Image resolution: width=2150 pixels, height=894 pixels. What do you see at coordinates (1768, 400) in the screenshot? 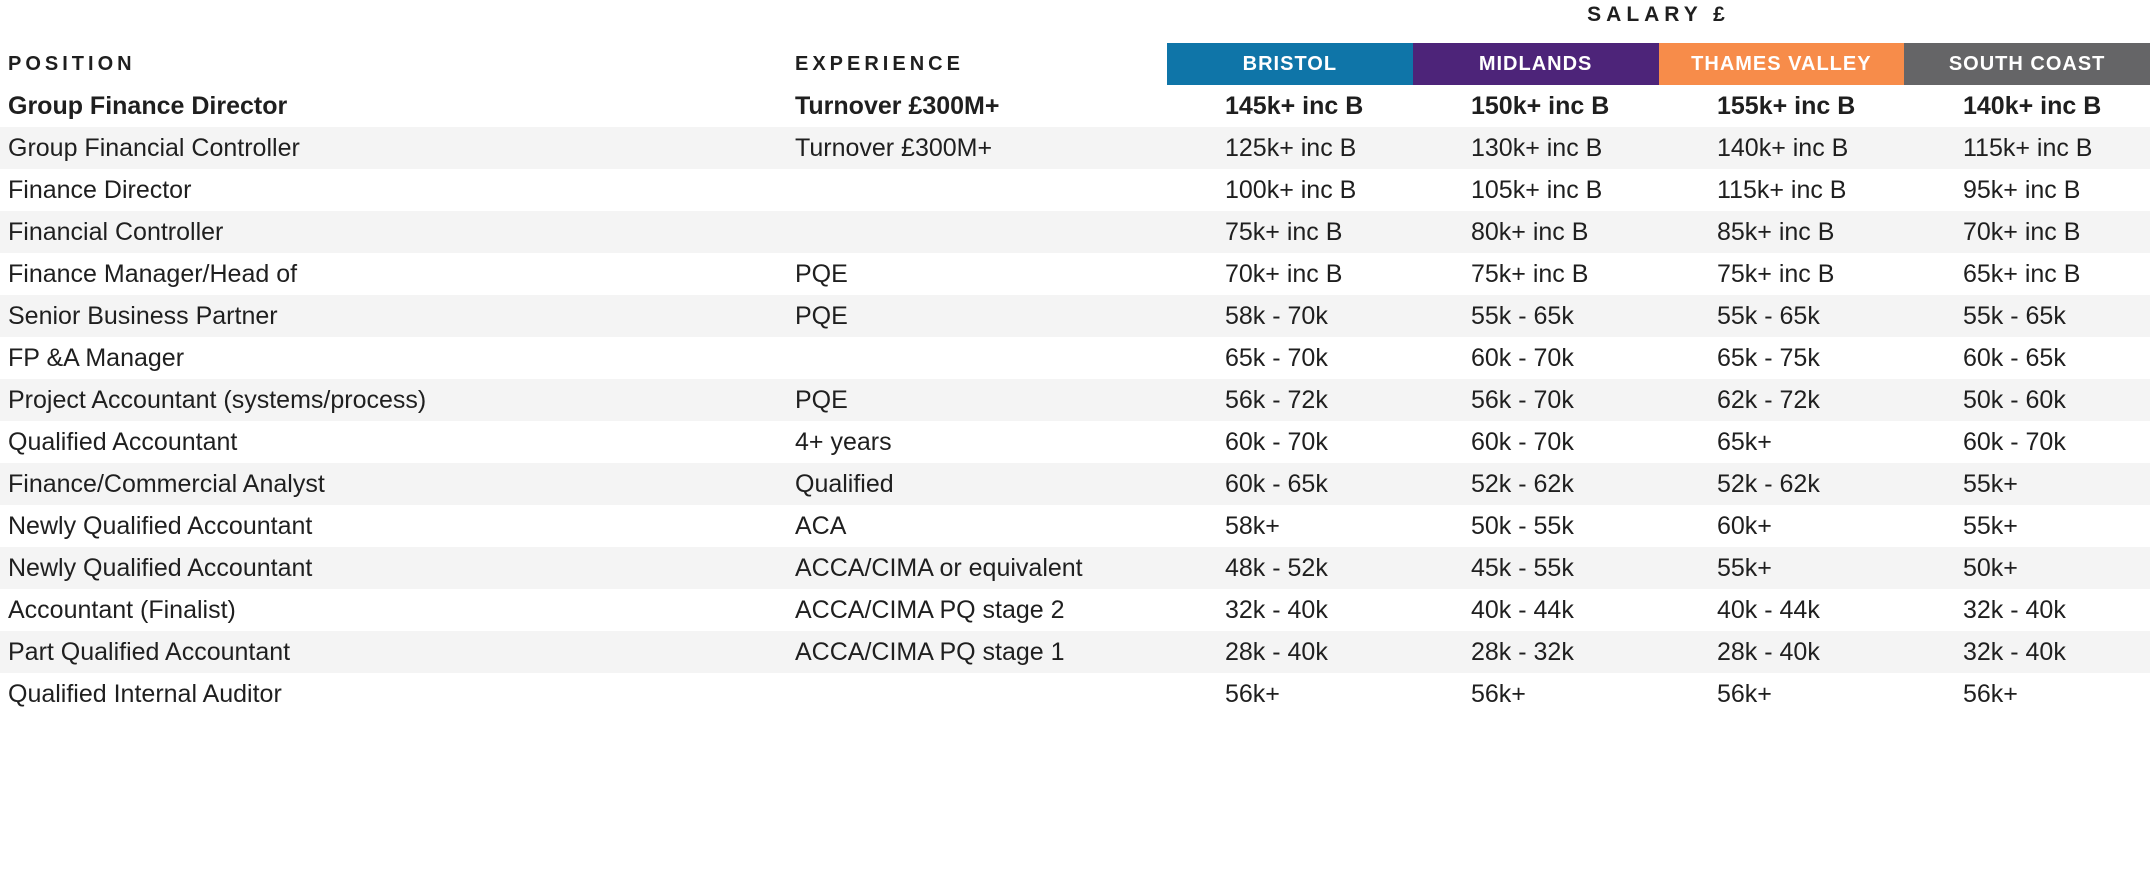
I see `salary-cell-thames-valley: 62k - 72k` at bounding box center [1768, 400].